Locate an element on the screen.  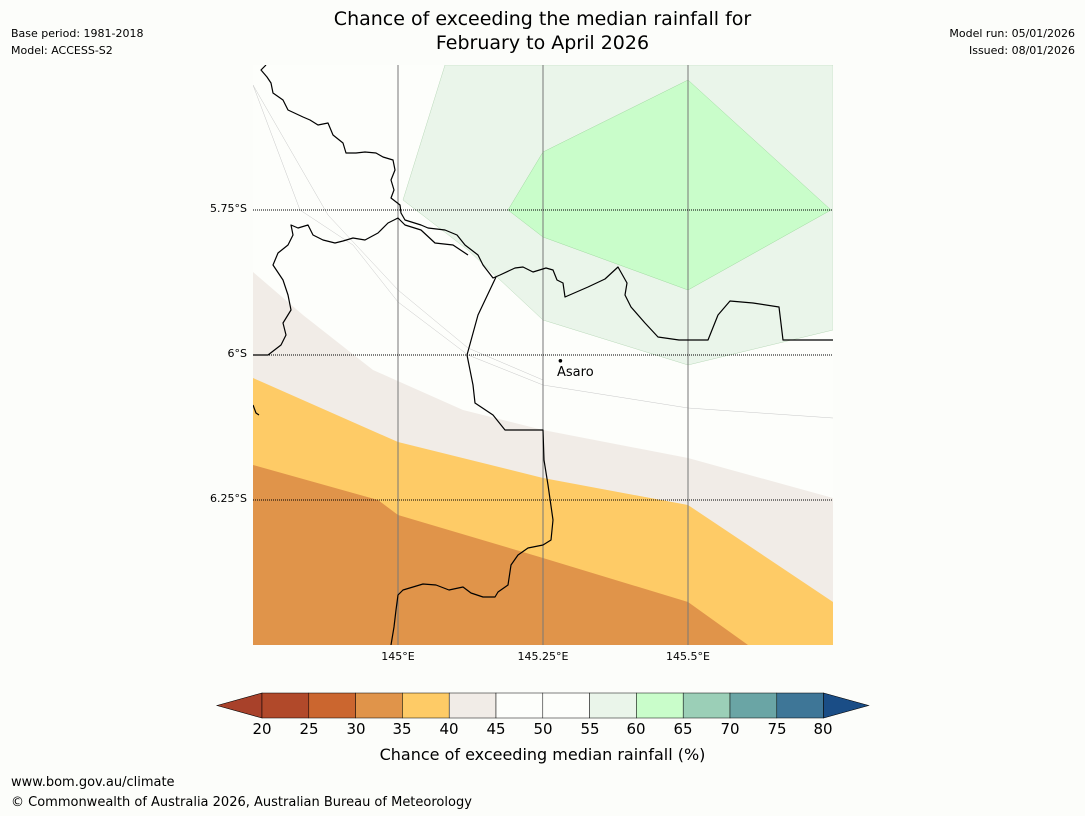
issued-date: Issued: 08/01/2026 is located at coordinates (1021, 50).